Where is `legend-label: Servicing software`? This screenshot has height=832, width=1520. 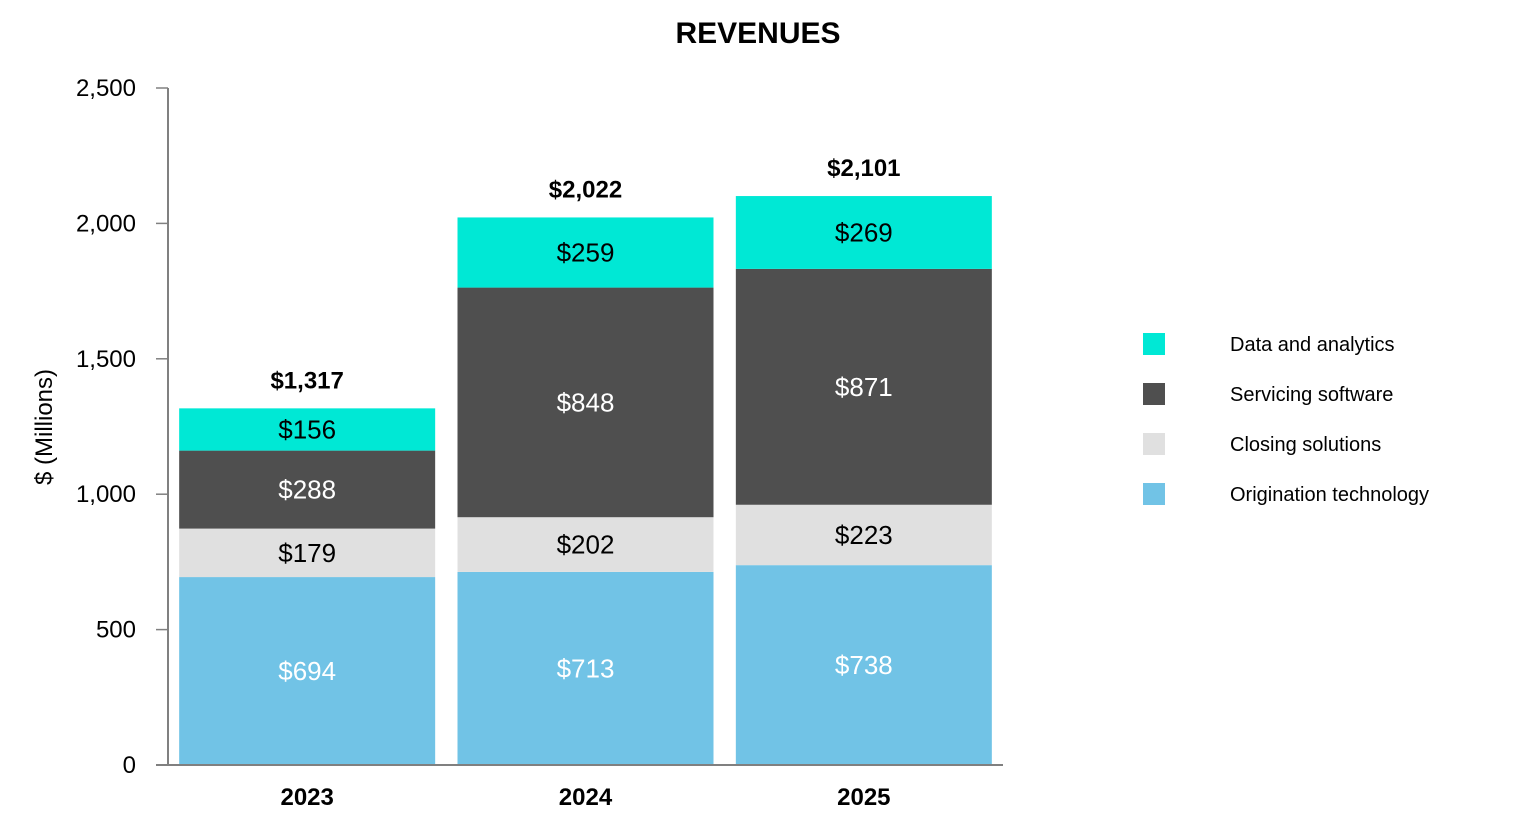 legend-label: Servicing software is located at coordinates (1311, 395).